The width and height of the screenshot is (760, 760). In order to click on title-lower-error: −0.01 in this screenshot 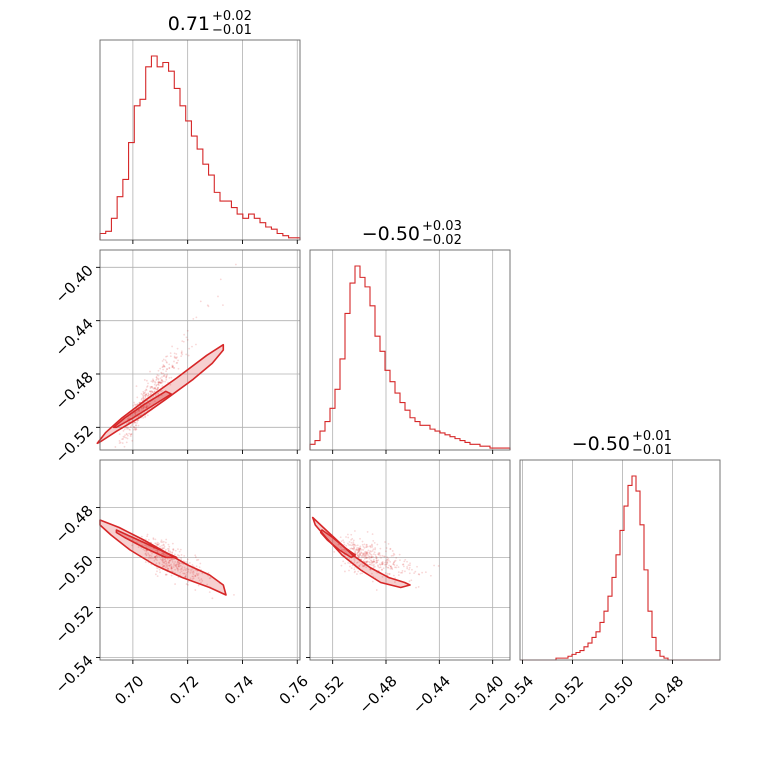, I will do `click(232, 30)`.